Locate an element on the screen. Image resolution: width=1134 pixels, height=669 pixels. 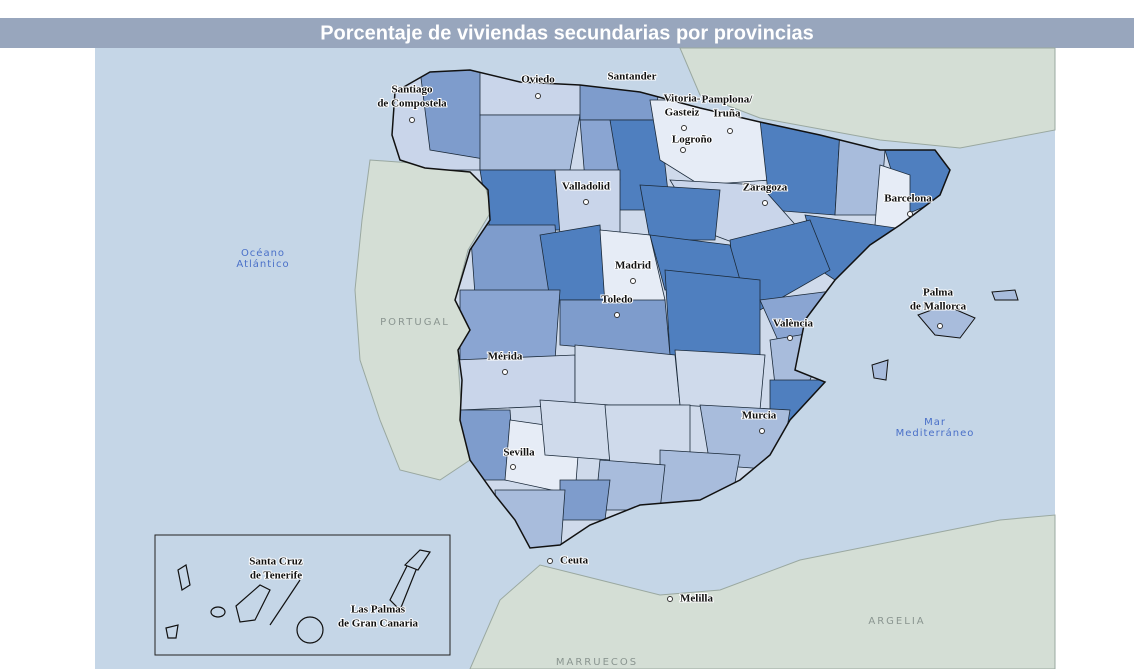
mallorca is located at coordinates (946, 321).